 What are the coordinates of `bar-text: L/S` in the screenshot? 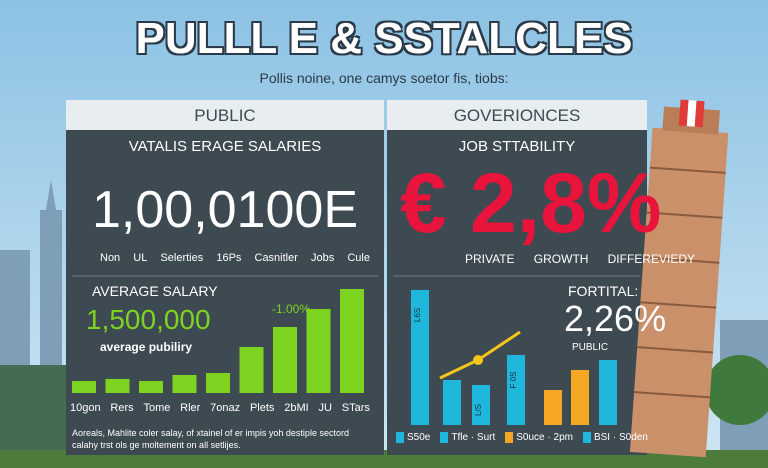 It's located at (478, 410).